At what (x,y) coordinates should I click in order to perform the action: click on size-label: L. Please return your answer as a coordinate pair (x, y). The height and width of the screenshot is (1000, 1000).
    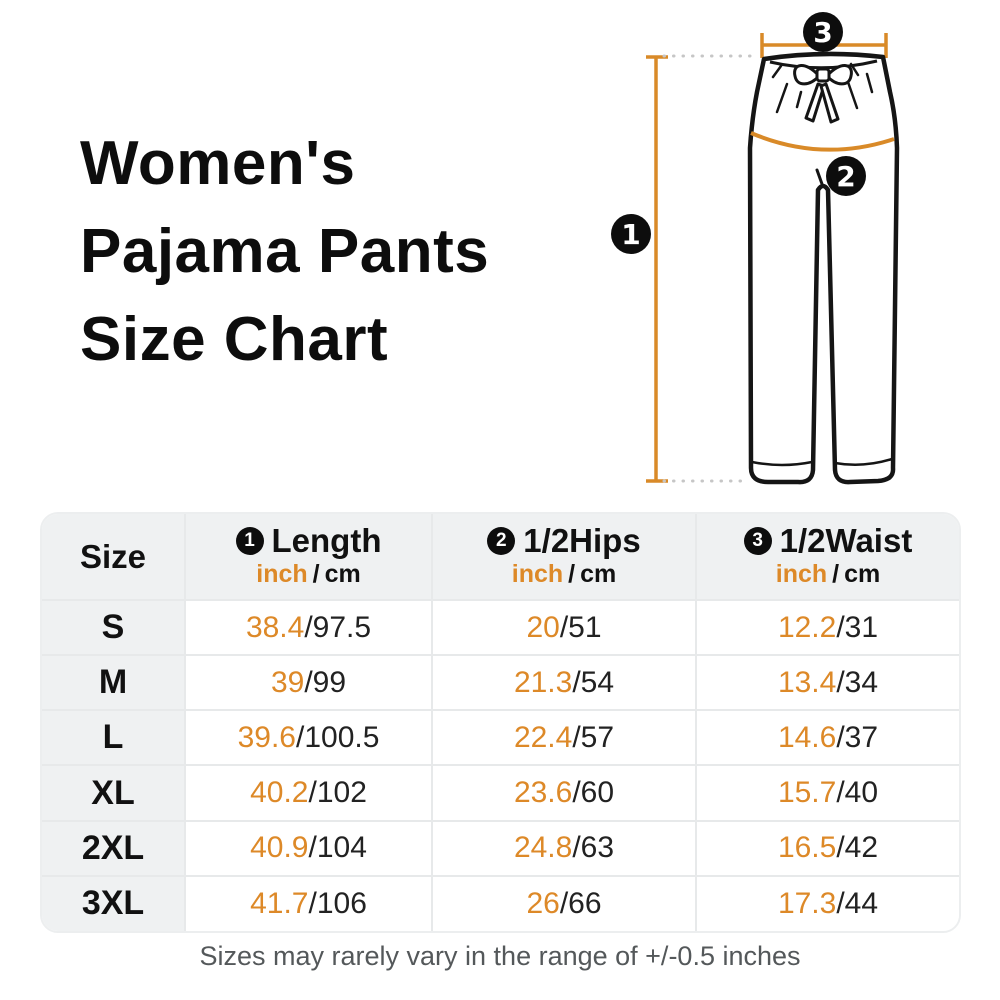
    Looking at the image, I should click on (114, 738).